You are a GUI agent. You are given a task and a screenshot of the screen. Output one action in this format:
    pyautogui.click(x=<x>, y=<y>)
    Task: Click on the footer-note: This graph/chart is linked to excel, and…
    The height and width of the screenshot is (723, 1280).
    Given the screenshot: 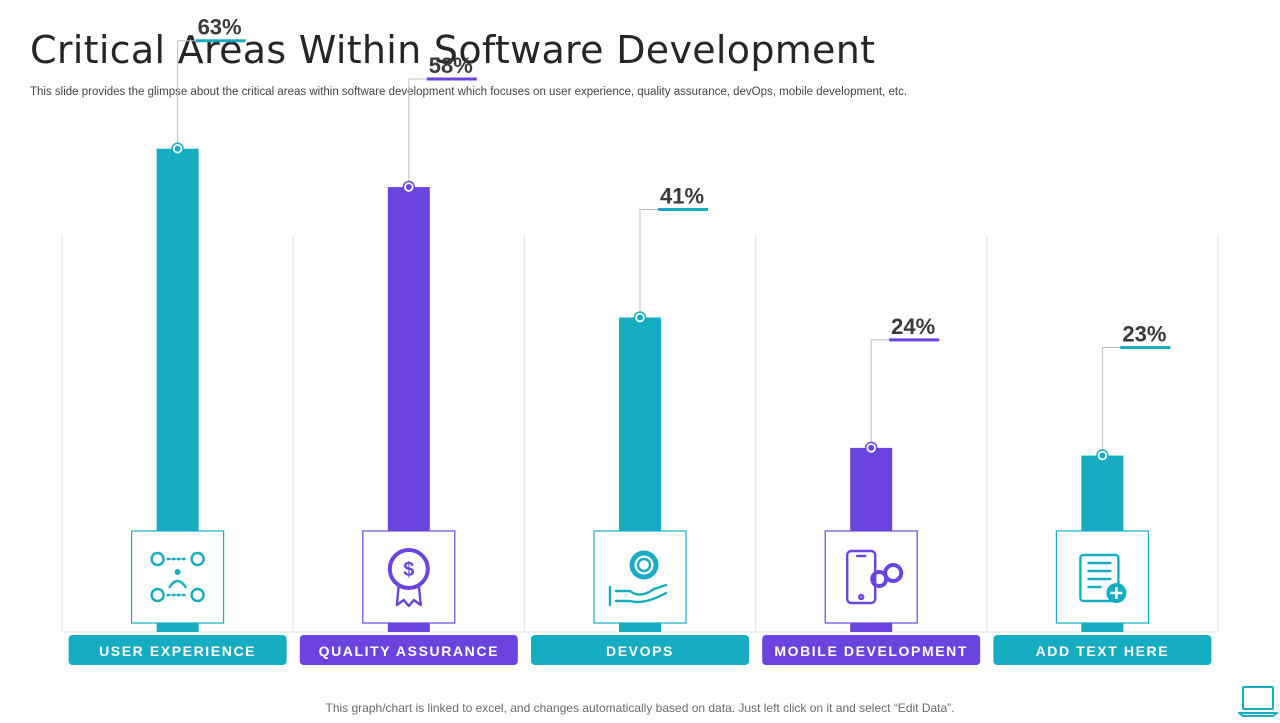 What is the action you would take?
    pyautogui.click(x=640, y=708)
    